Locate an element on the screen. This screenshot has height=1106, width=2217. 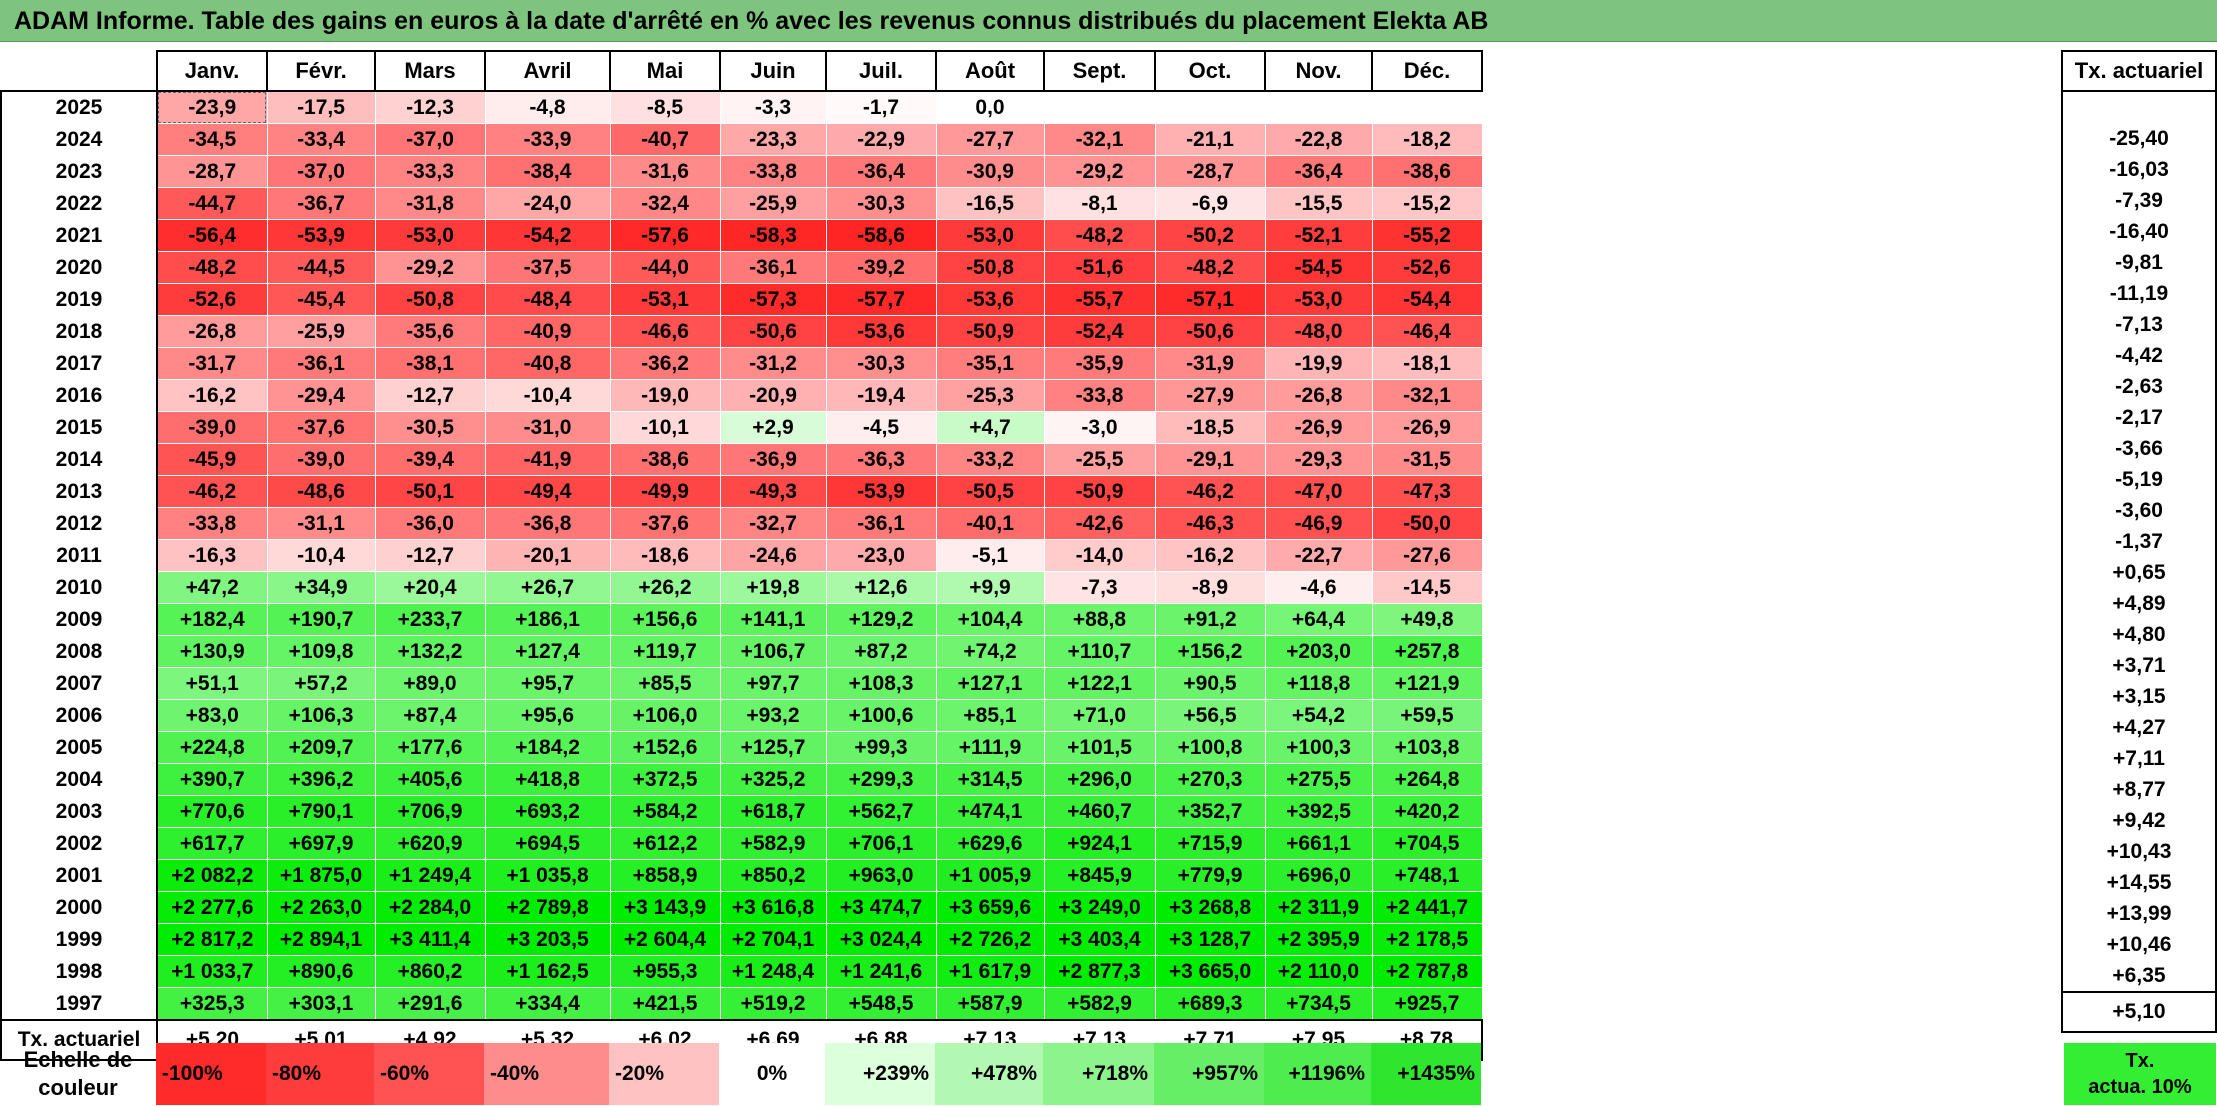
color-scale-step: -40% is located at coordinates (546, 1074).